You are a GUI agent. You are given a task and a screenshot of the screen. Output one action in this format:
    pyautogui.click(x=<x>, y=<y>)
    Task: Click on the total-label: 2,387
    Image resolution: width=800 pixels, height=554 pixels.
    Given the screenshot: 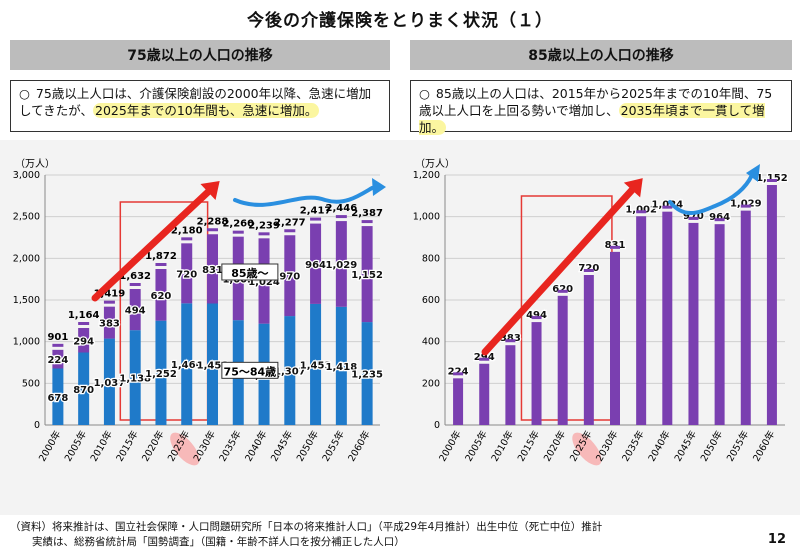 What is the action you would take?
    pyautogui.click(x=367, y=213)
    